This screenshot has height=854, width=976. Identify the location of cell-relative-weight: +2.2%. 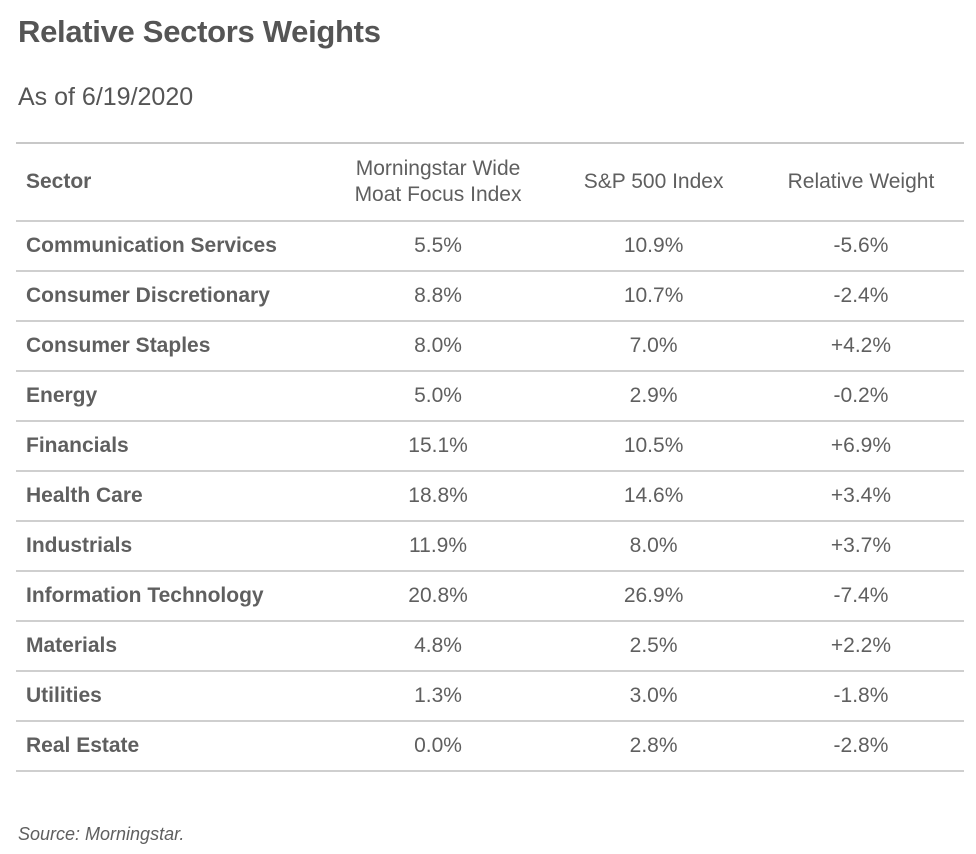
(860, 646).